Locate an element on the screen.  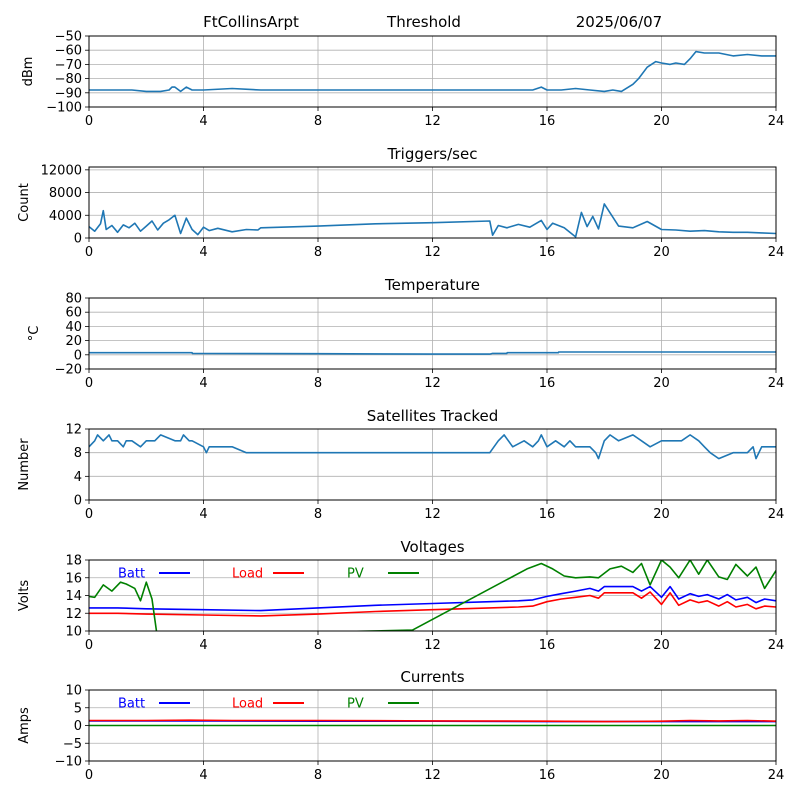
y-tick-label: 20 is located at coordinates (73, 341).